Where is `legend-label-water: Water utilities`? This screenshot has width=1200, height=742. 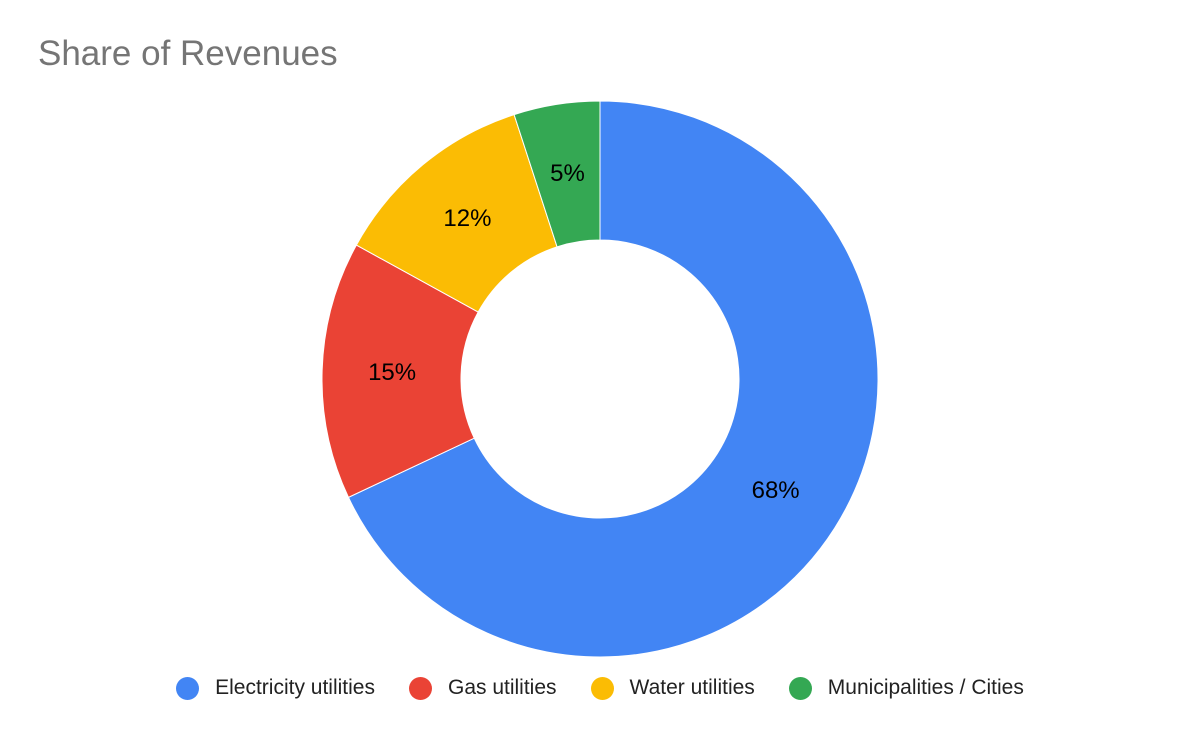
legend-label-water: Water utilities is located at coordinates (692, 687).